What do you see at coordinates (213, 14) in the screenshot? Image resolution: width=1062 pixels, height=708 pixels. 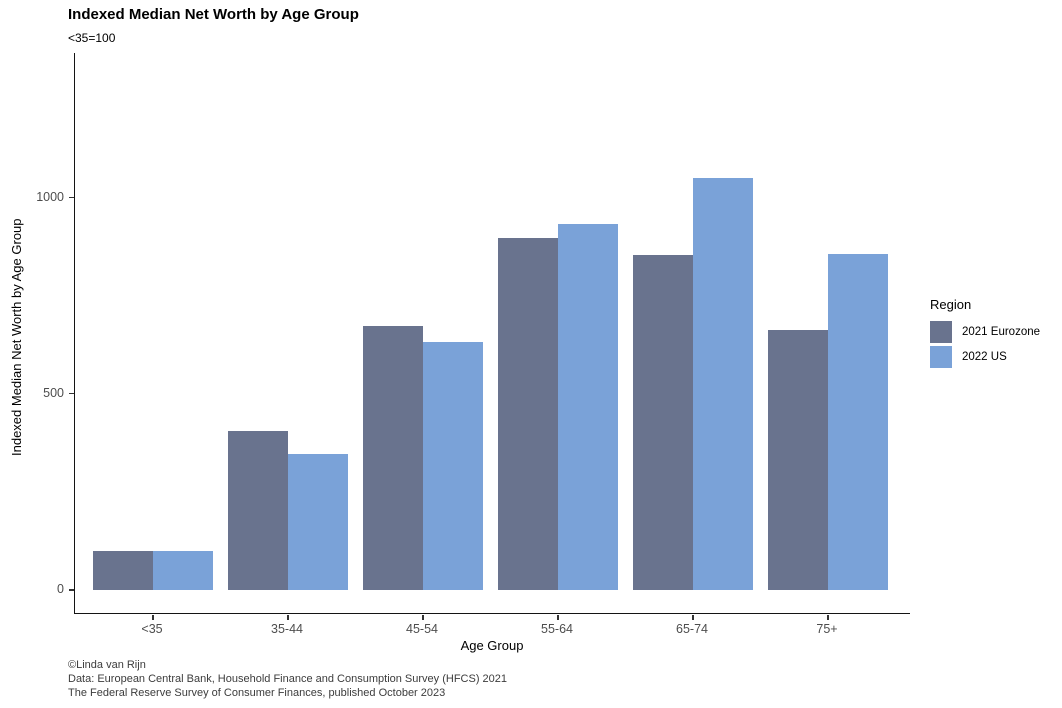 I see `chart-title: Indexed Median Net Worth by Age Group` at bounding box center [213, 14].